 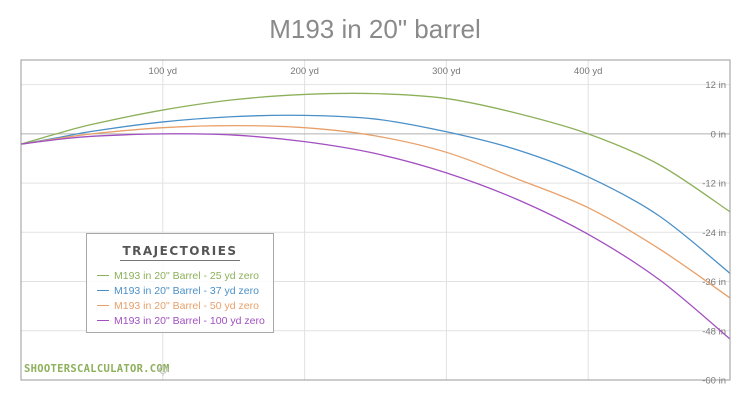 What do you see at coordinates (97, 369) in the screenshot?
I see `brand-logo-text: SHOOTERSCALCULATOR.COM` at bounding box center [97, 369].